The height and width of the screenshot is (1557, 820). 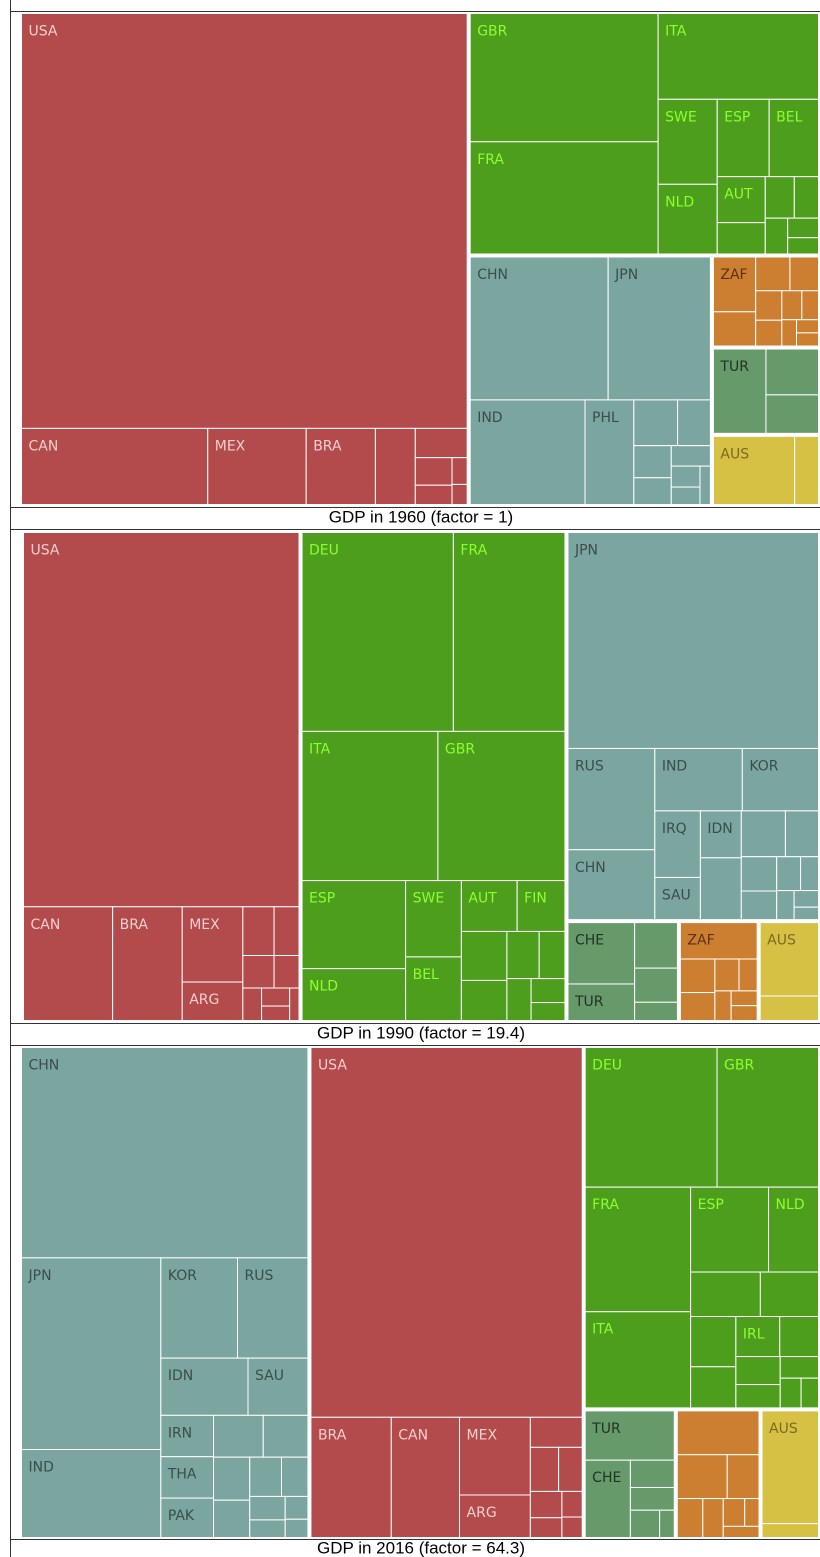 I want to click on cell-label: ITA, so click(x=676, y=32).